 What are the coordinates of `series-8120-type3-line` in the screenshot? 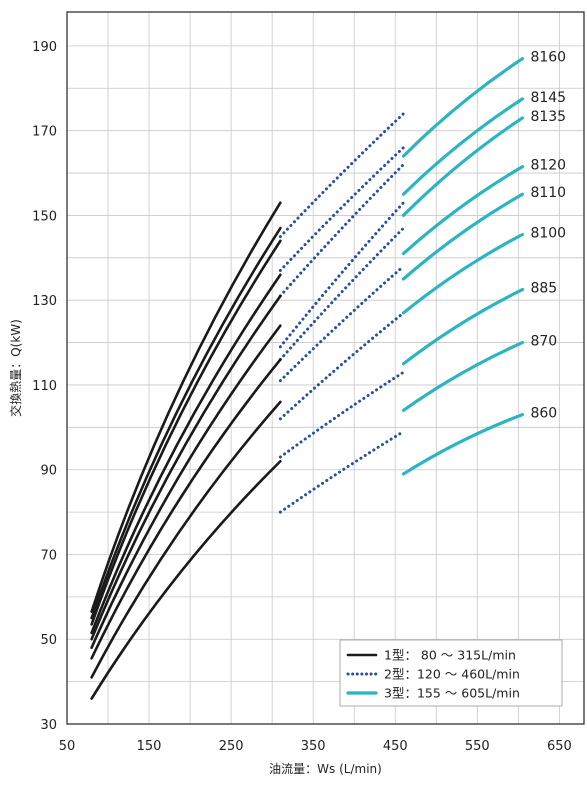 It's located at (463, 210).